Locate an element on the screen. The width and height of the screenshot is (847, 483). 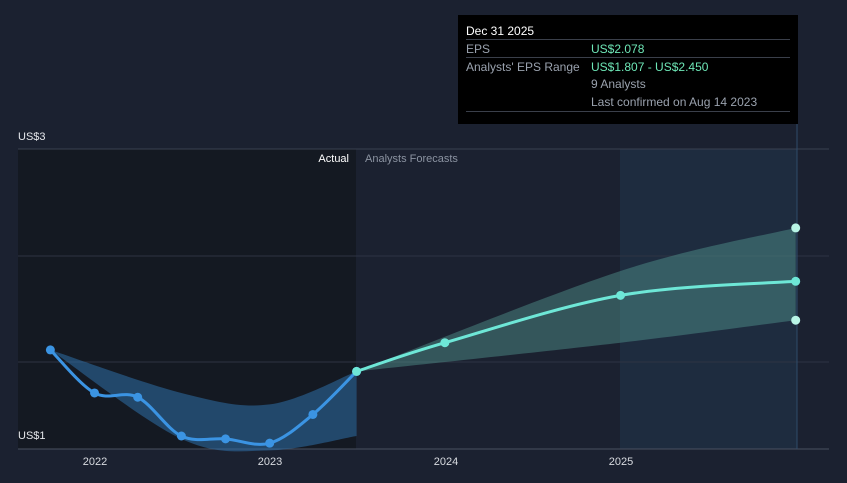
tooltip-range-low: US$1.807 is located at coordinates (618, 67).